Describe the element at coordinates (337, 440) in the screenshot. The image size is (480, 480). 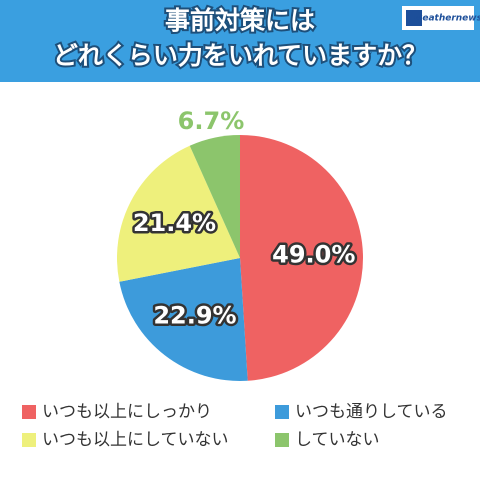
I see `legend-label: していない` at that location.